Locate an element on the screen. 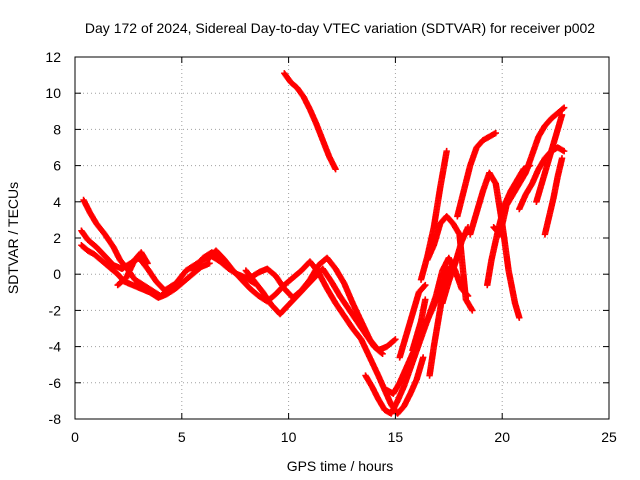 Image resolution: width=640 pixels, height=480 pixels. y-tick-label: 0 is located at coordinates (57, 274).